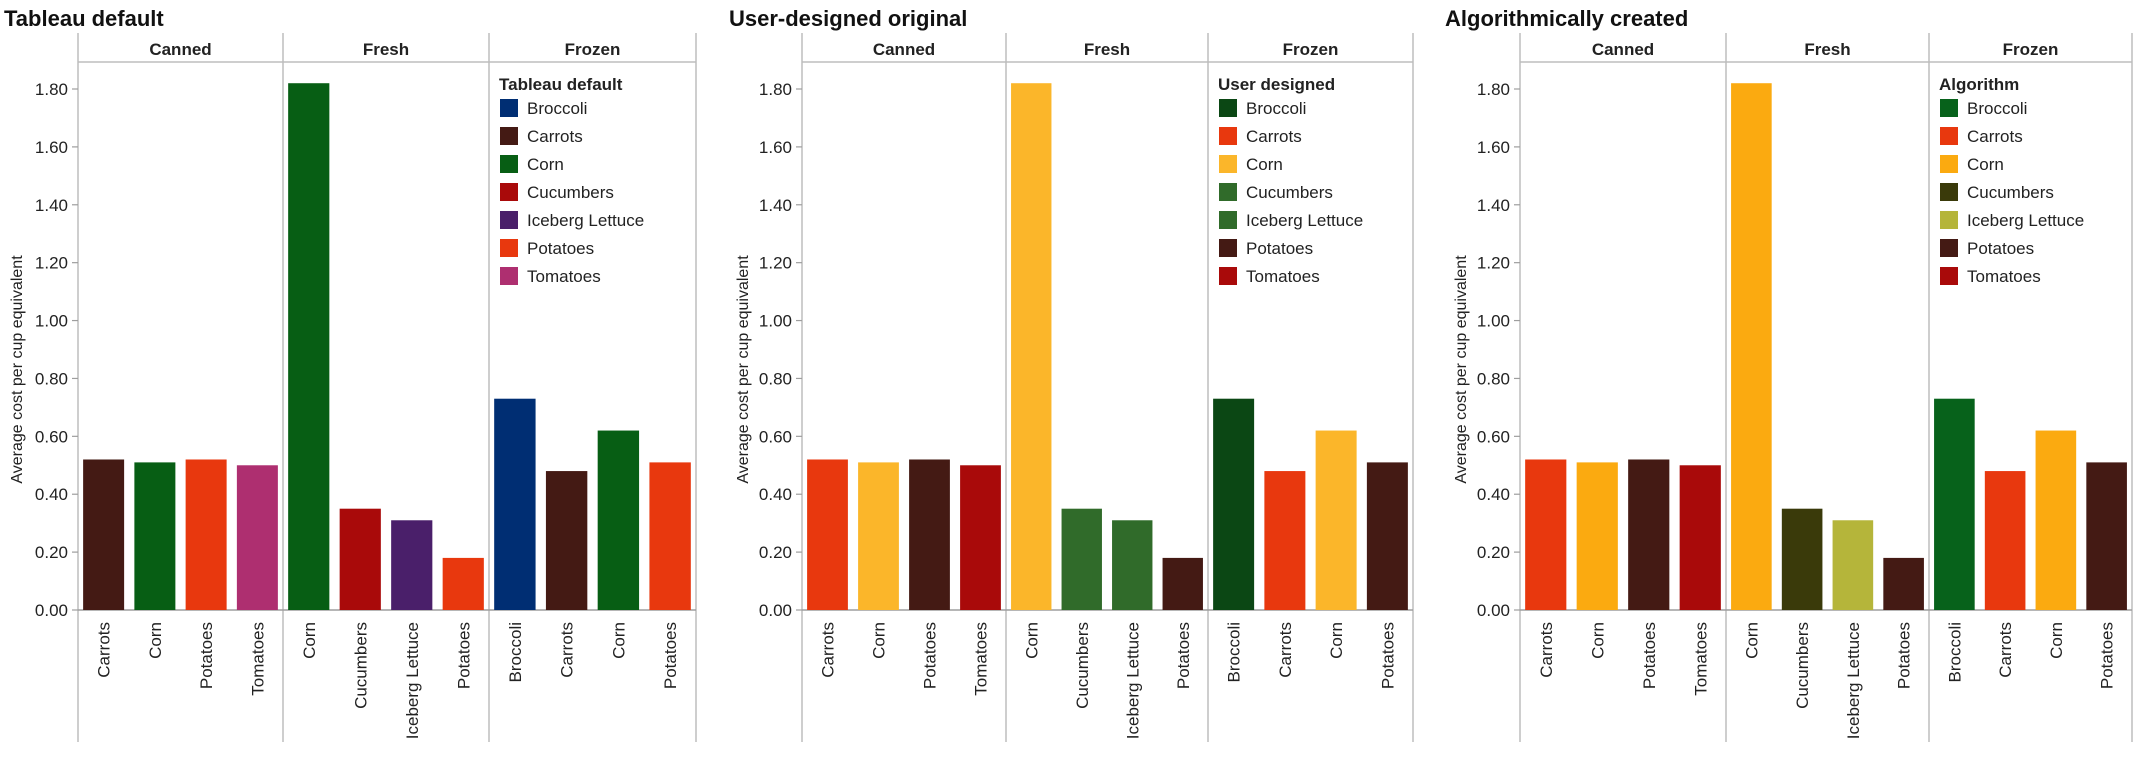 The image size is (2138, 761). I want to click on legend-label: Tomatoes, so click(564, 276).